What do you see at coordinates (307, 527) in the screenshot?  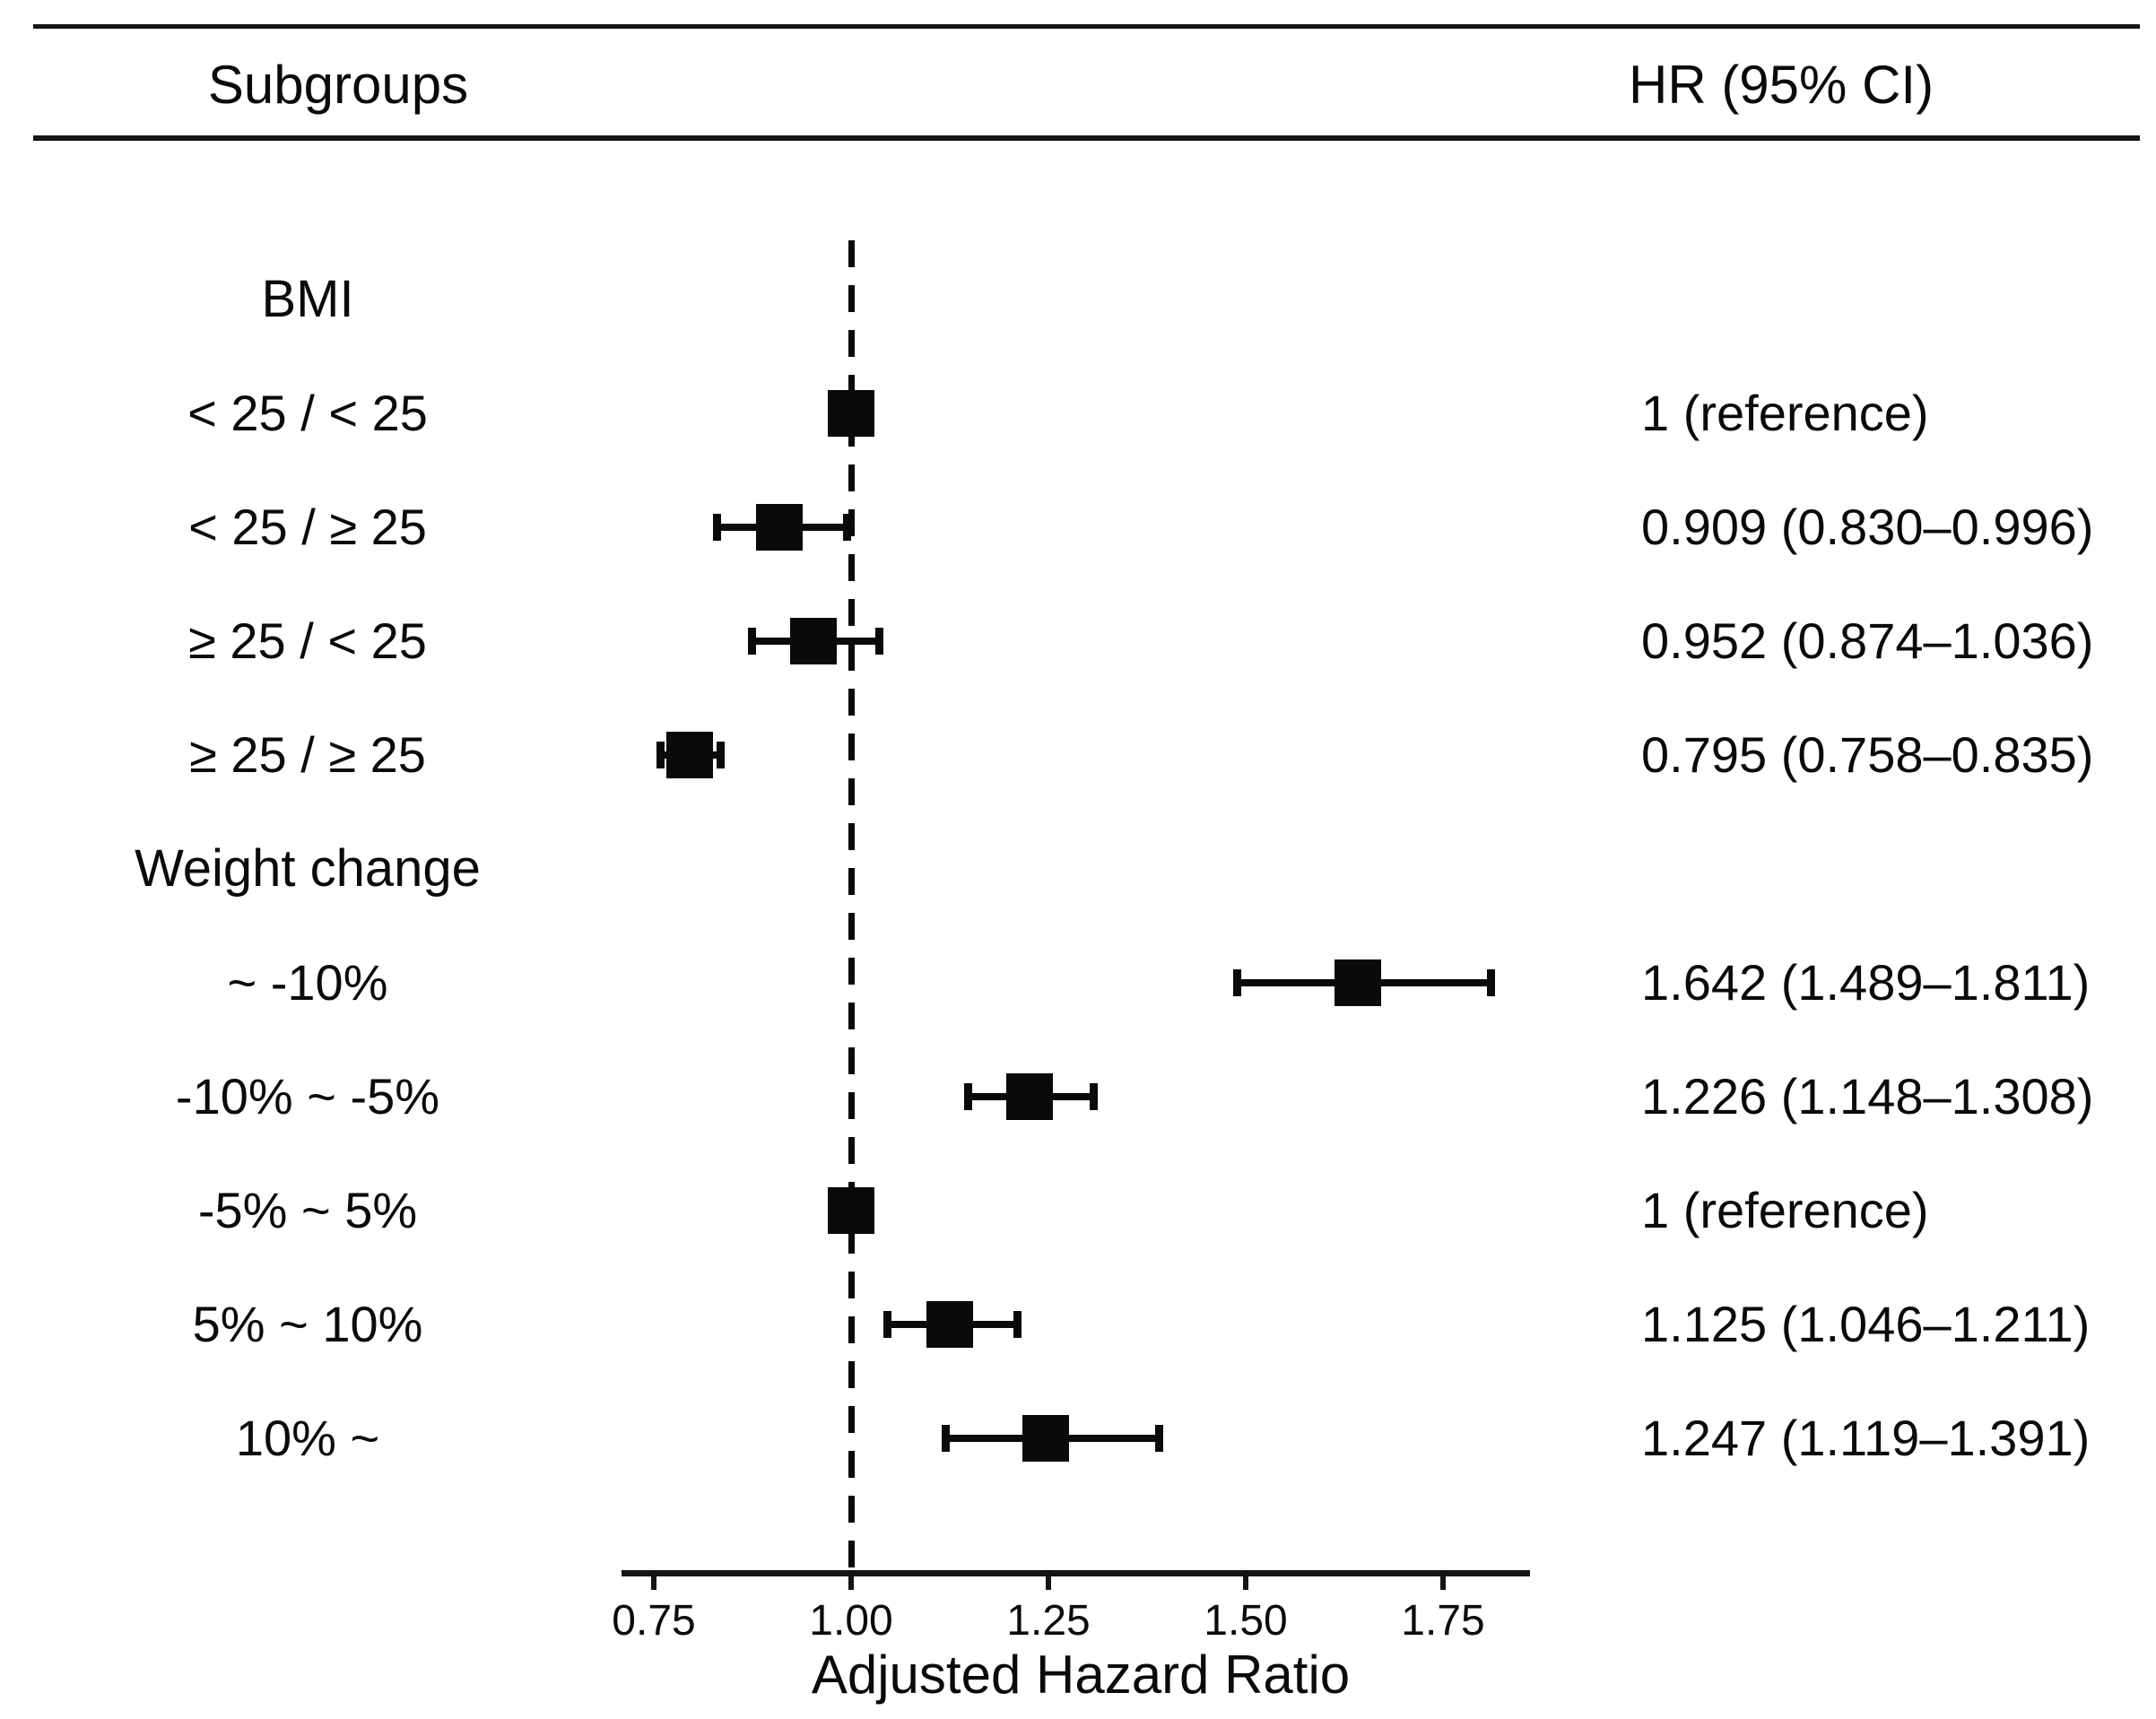 I see `subgroup-label: < 25 / ≥ 25` at bounding box center [307, 527].